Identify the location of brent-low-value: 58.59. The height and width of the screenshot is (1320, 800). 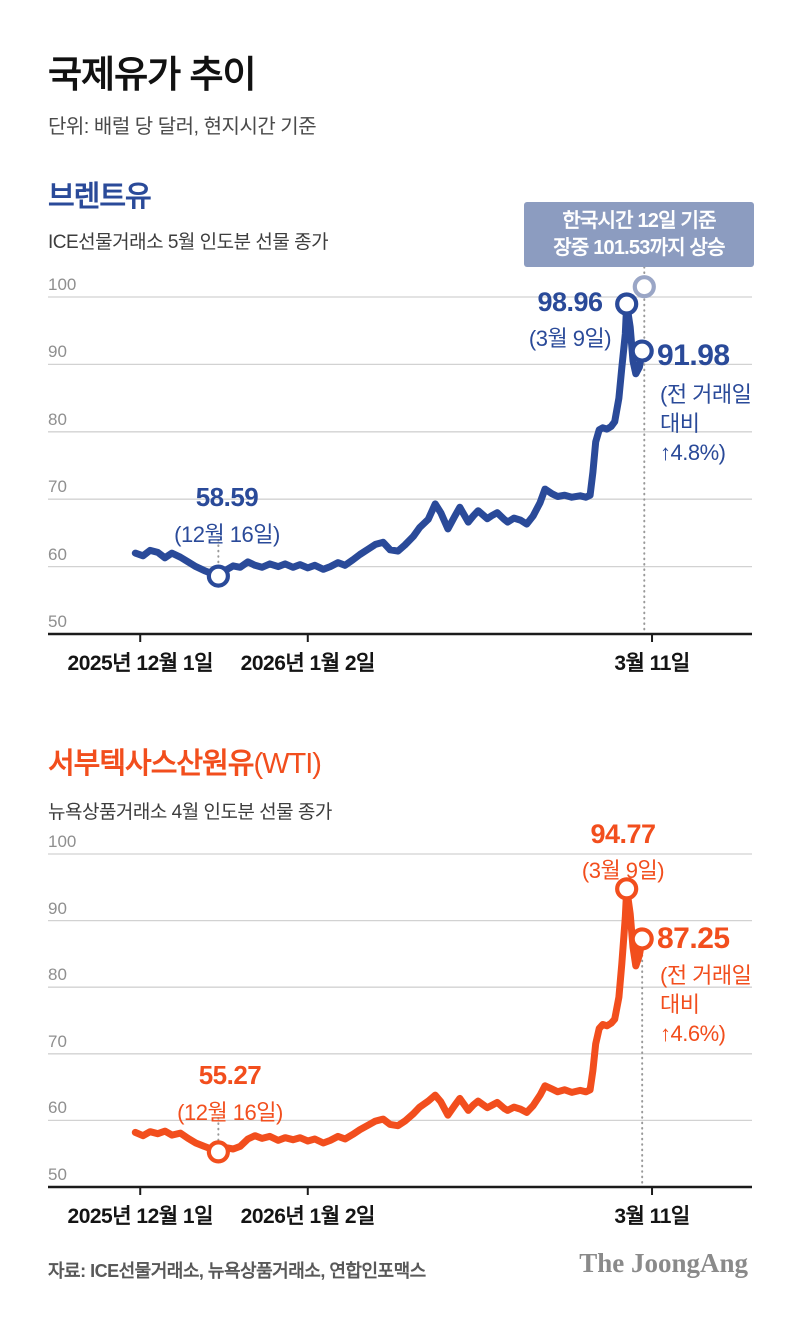
(227, 497).